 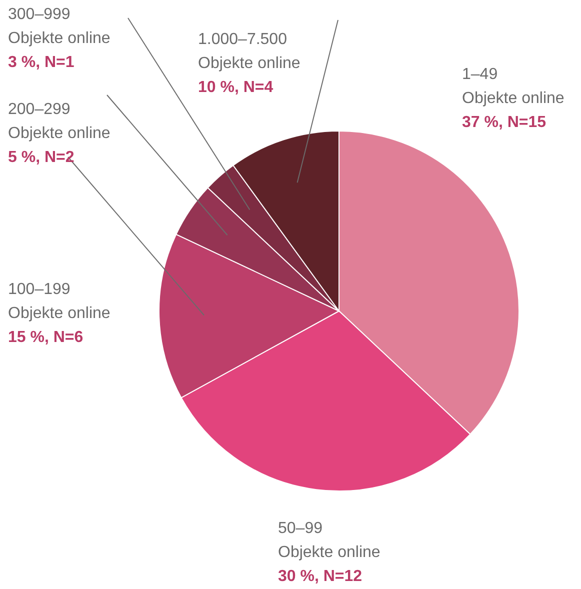 What do you see at coordinates (59, 26) in the screenshot?
I see `slice-label: 300–999 Objekte online` at bounding box center [59, 26].